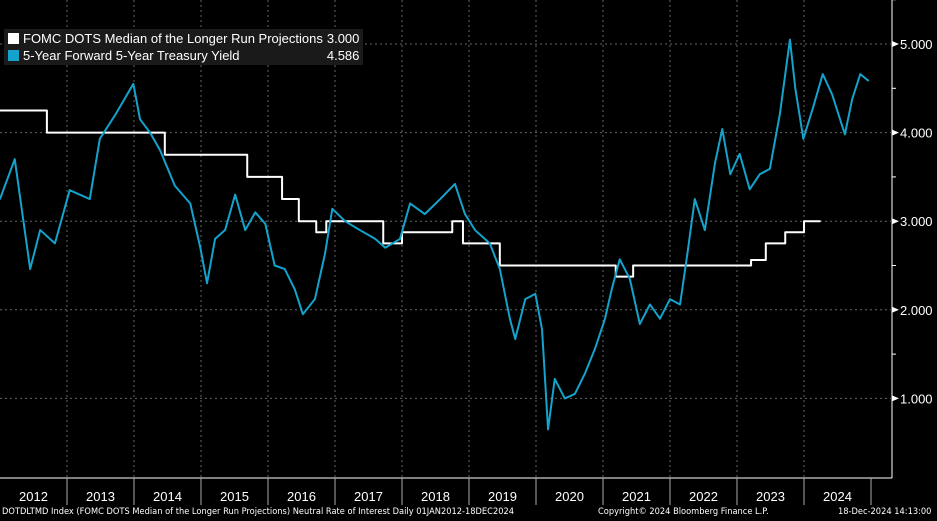 The image size is (937, 521). Describe the element at coordinates (234, 496) in the screenshot. I see `x-tick-label: 2015` at that location.